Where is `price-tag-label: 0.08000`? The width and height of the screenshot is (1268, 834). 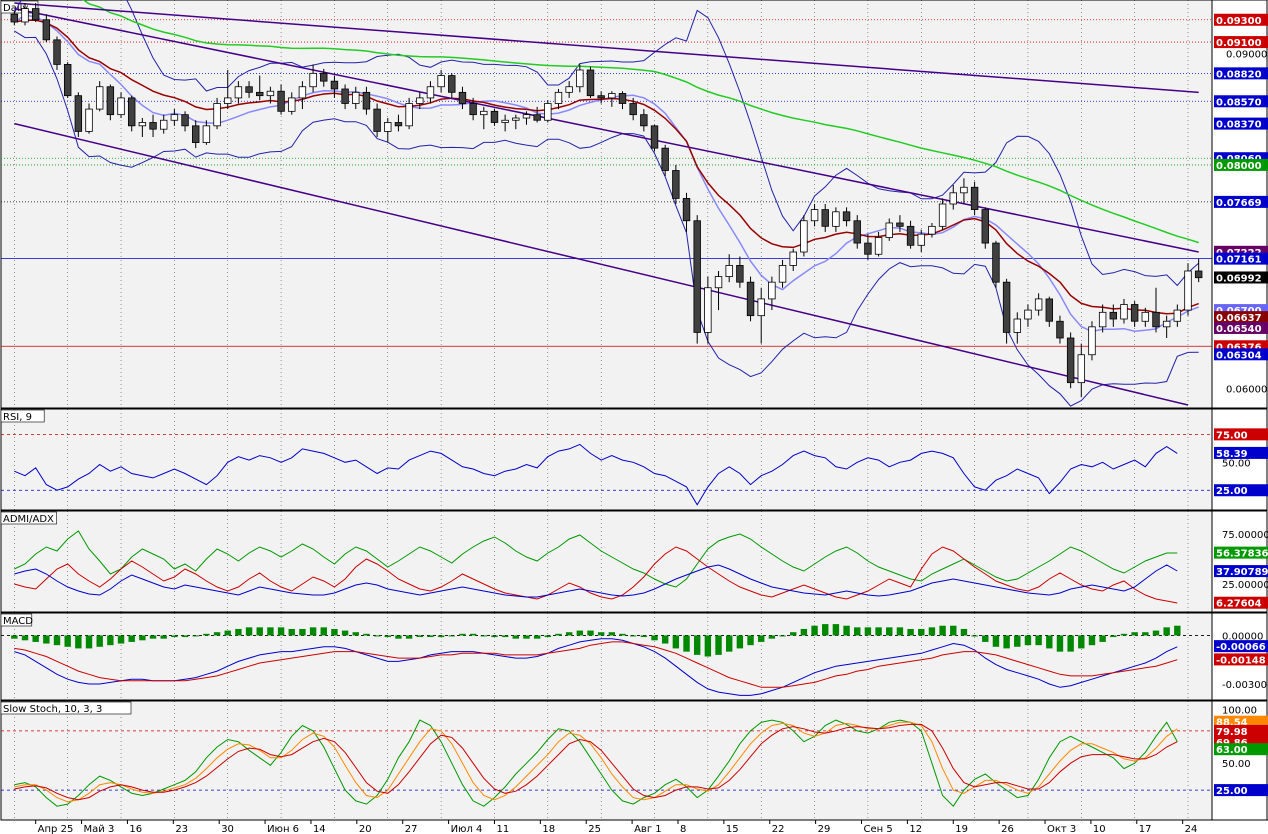 price-tag-label: 0.08000 is located at coordinates (1239, 166).